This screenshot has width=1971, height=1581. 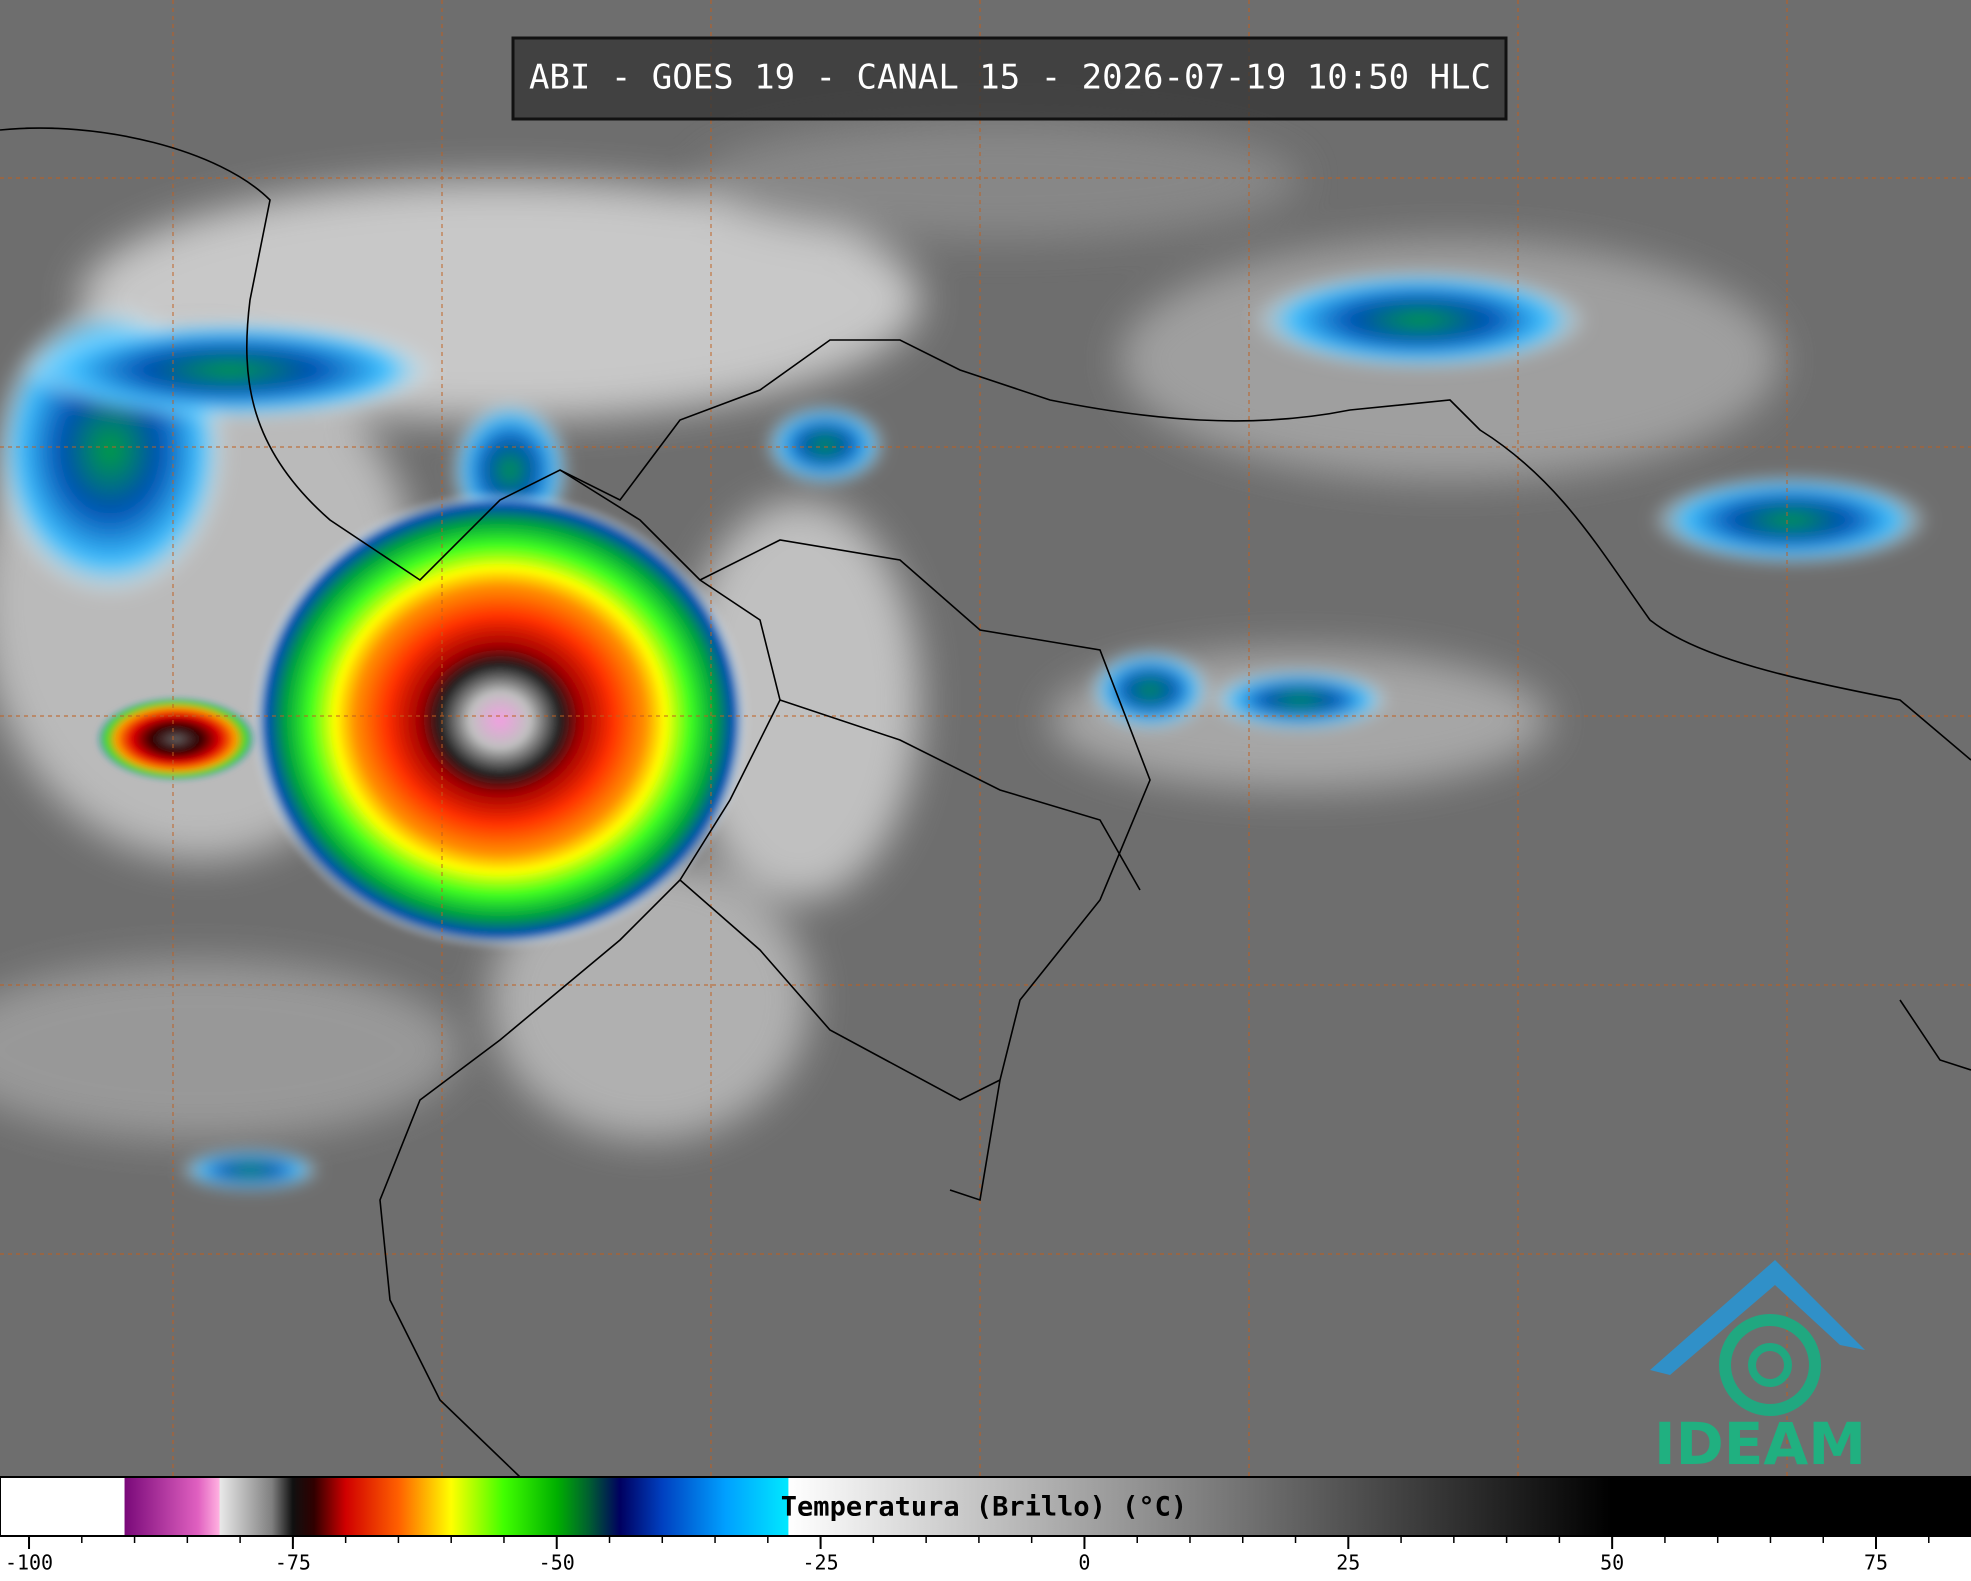 I want to click on logo: IDEAM, so click(x=1758, y=1369).